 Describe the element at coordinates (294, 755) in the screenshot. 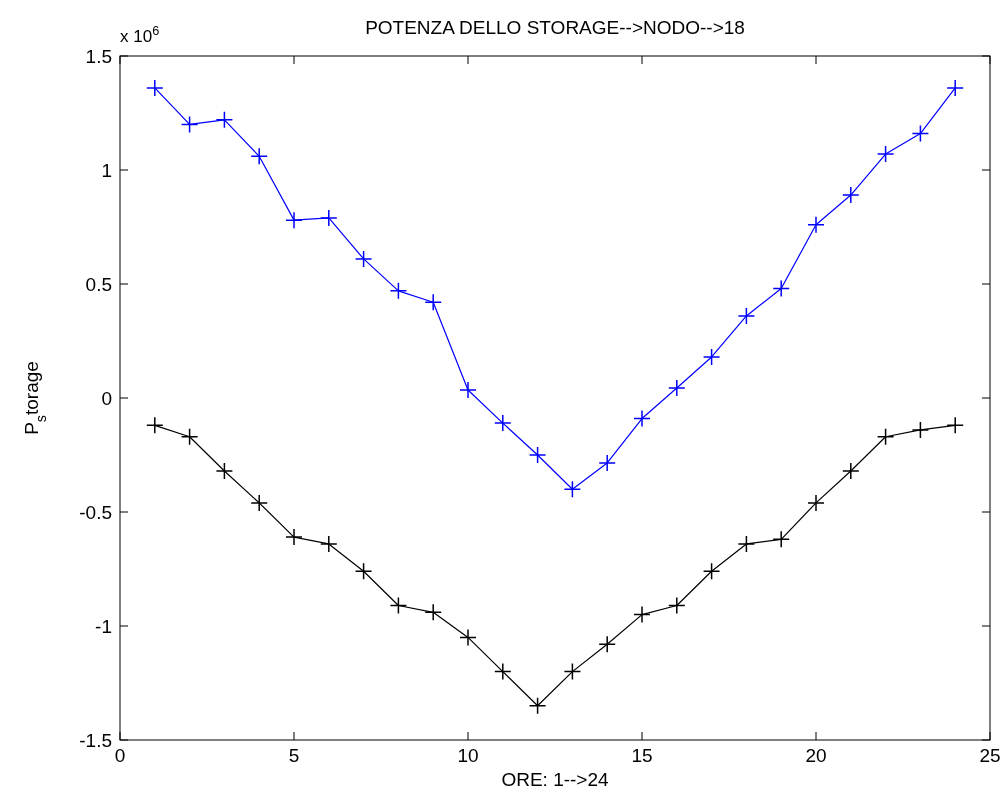

I see `x-tick-label: 5` at that location.